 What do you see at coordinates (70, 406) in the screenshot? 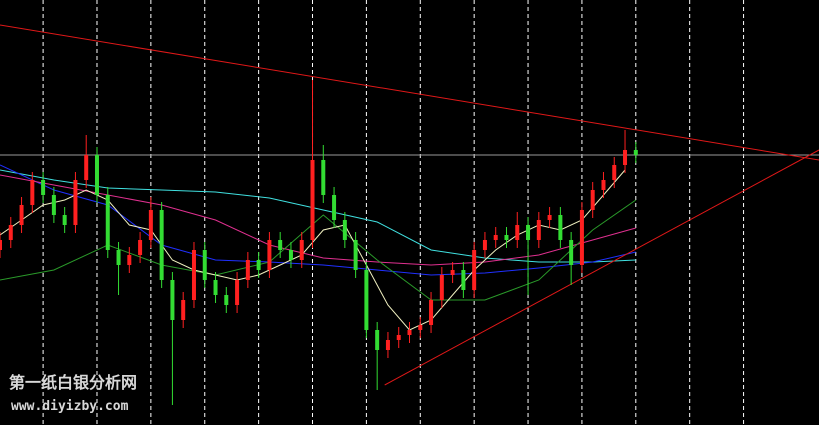
I see `watermark-url: www.diyizby.com` at bounding box center [70, 406].